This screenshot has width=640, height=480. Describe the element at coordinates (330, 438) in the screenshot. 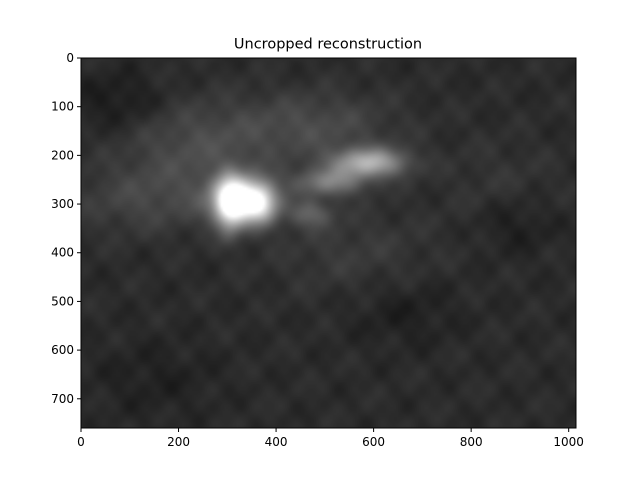

I see `x-axis: 0 200 400 600 800 1000` at that location.